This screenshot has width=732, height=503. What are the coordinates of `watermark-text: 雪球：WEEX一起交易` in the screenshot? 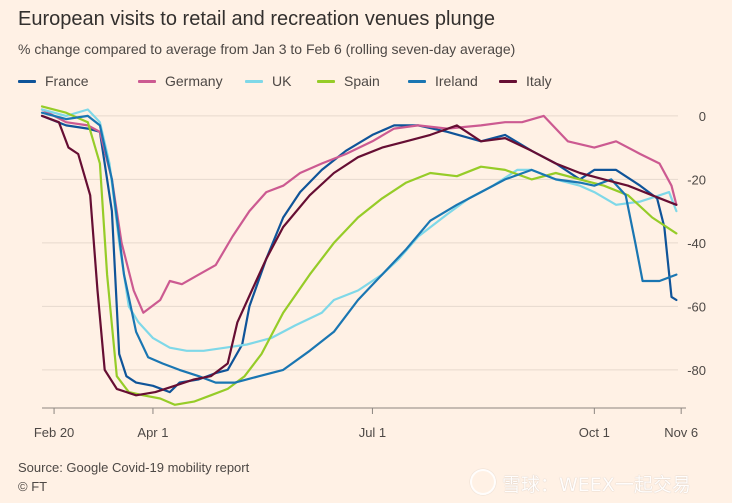 It's located at (596, 485).